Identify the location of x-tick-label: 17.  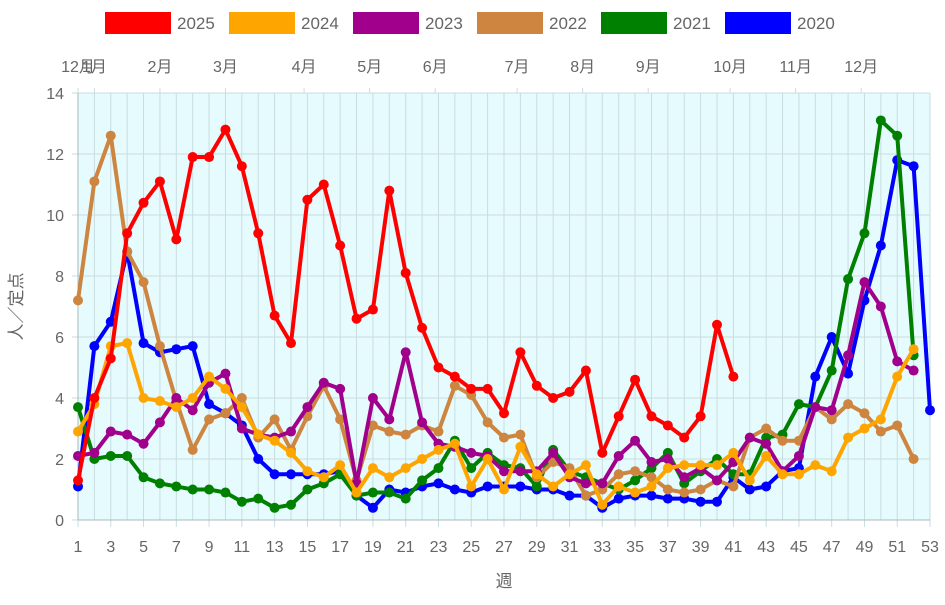
(340, 547).